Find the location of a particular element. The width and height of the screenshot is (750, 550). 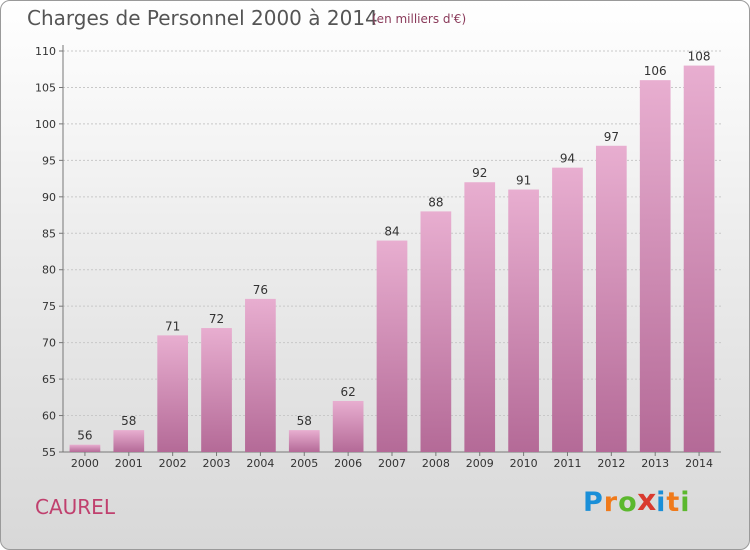

x-tick-label: 2011 is located at coordinates (567, 463).